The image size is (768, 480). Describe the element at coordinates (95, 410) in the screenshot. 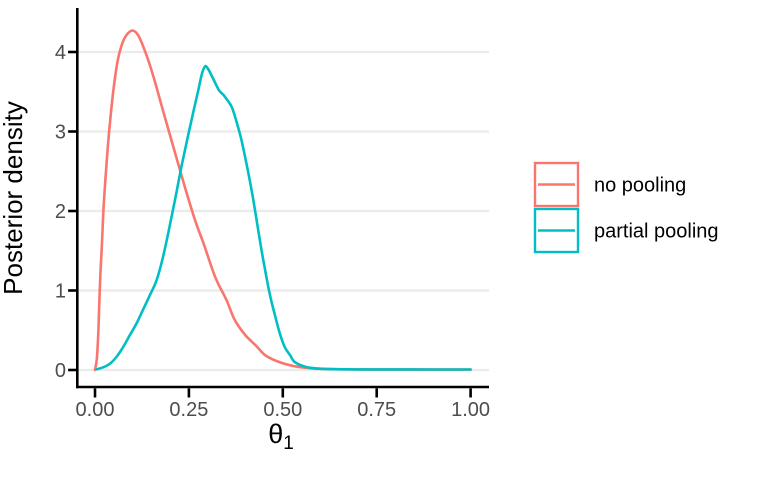

I see `x-tick-label-0.00: 0.00` at that location.